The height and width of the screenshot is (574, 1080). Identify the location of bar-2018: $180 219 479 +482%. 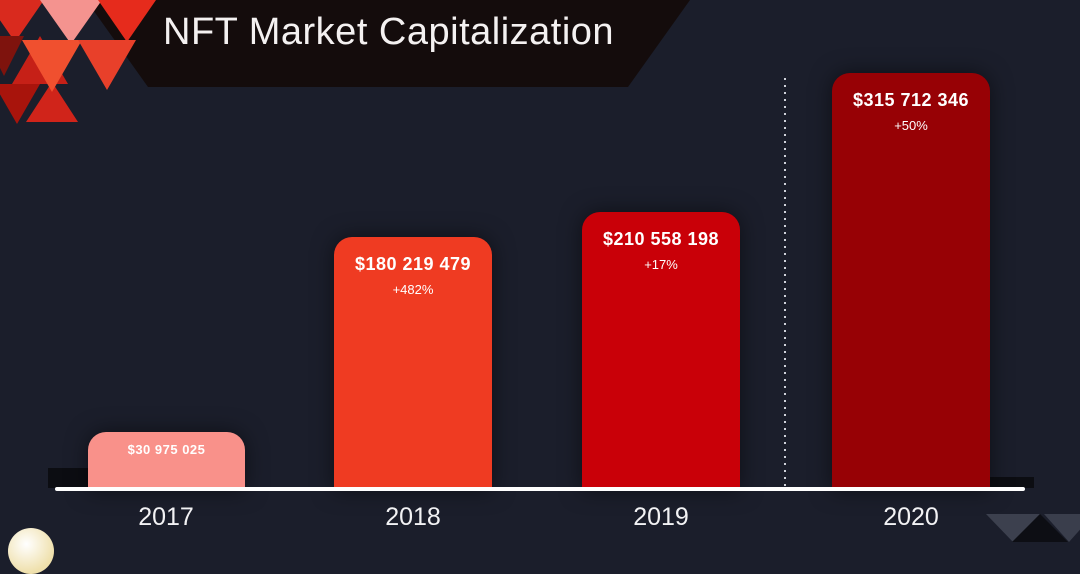
(413, 363).